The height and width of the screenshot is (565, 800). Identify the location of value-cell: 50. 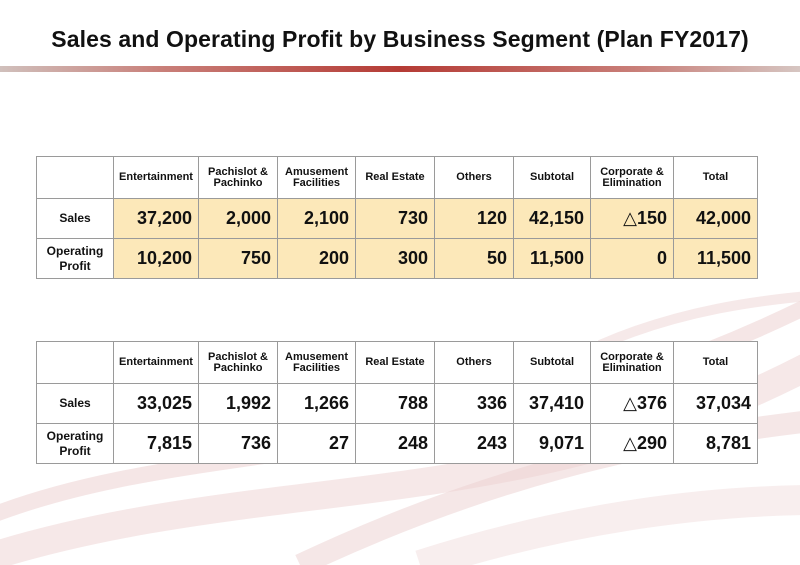
(474, 258).